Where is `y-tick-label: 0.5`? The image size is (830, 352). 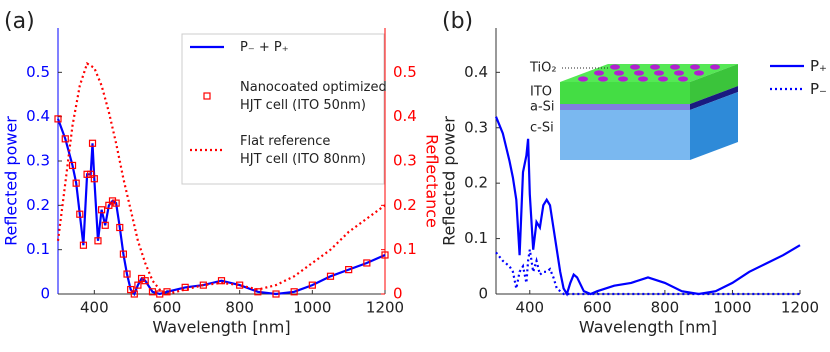 y-tick-label: 0.5 is located at coordinates (38, 72).